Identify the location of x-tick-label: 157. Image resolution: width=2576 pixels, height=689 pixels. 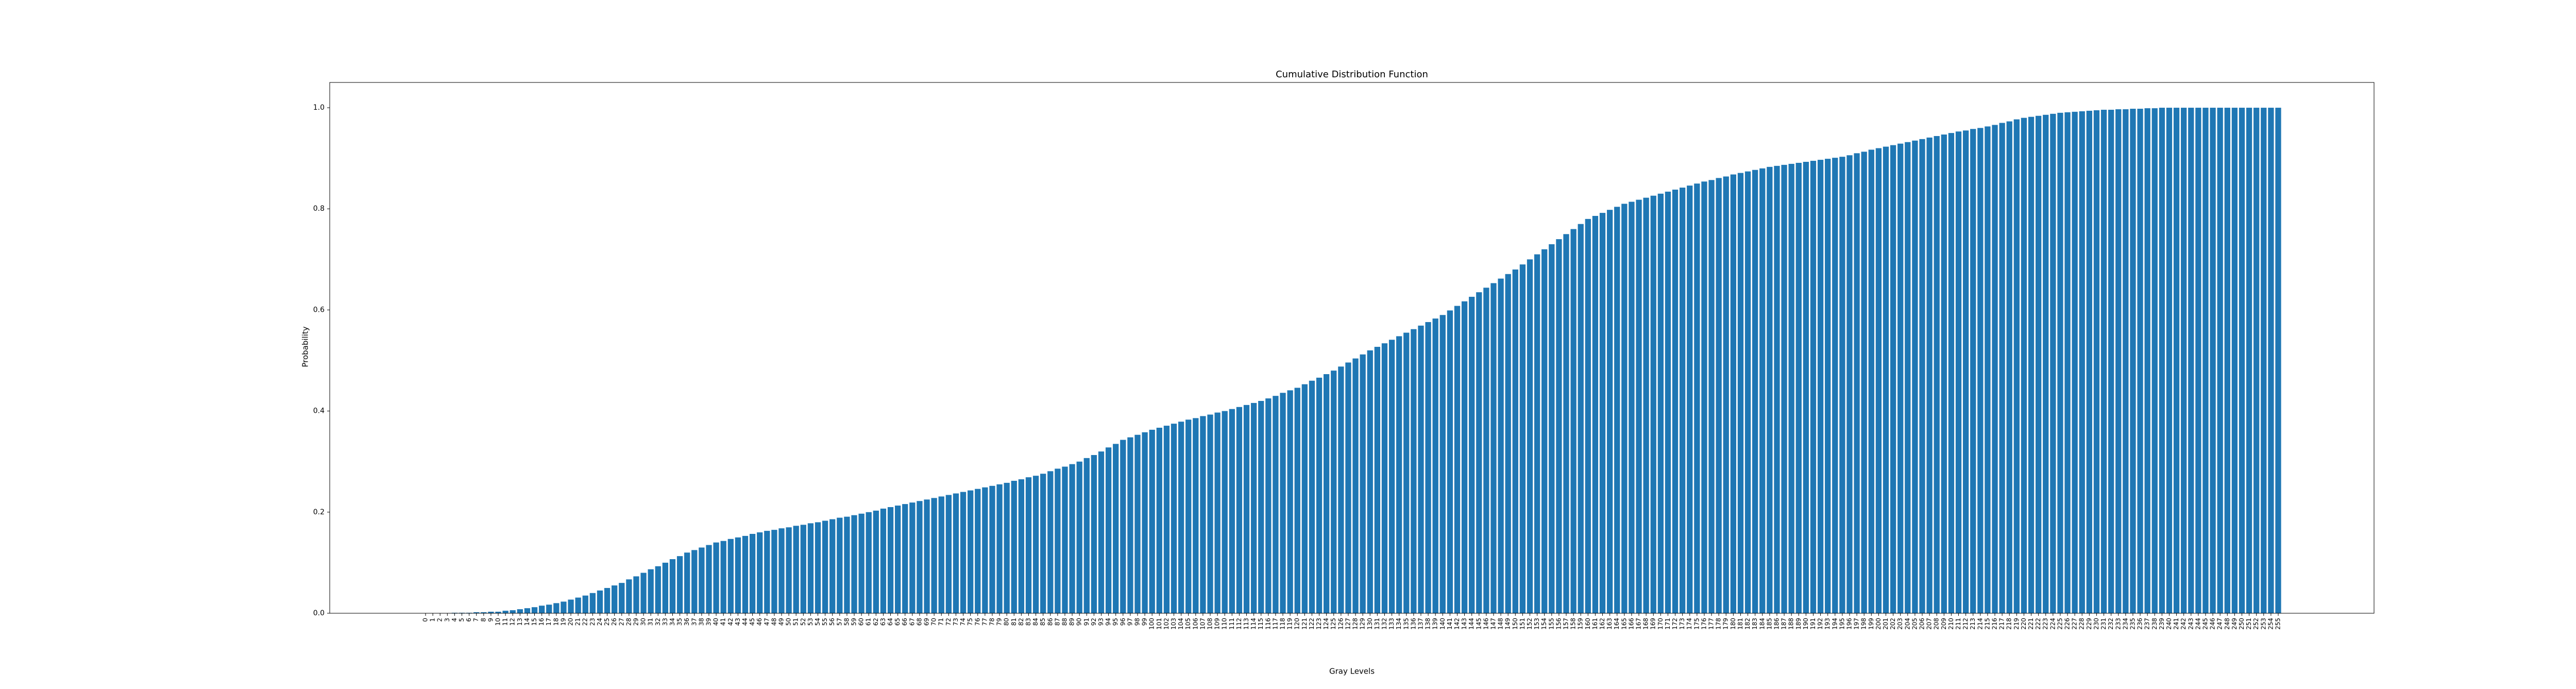
(1566, 624).